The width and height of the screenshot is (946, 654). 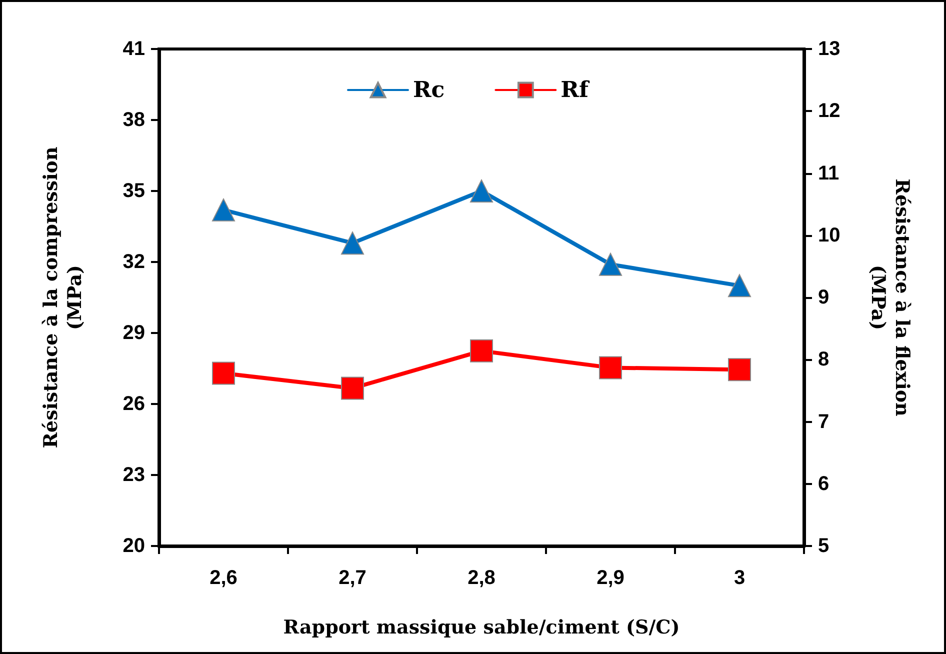 I want to click on y2-tick-label: 6, so click(x=824, y=483).